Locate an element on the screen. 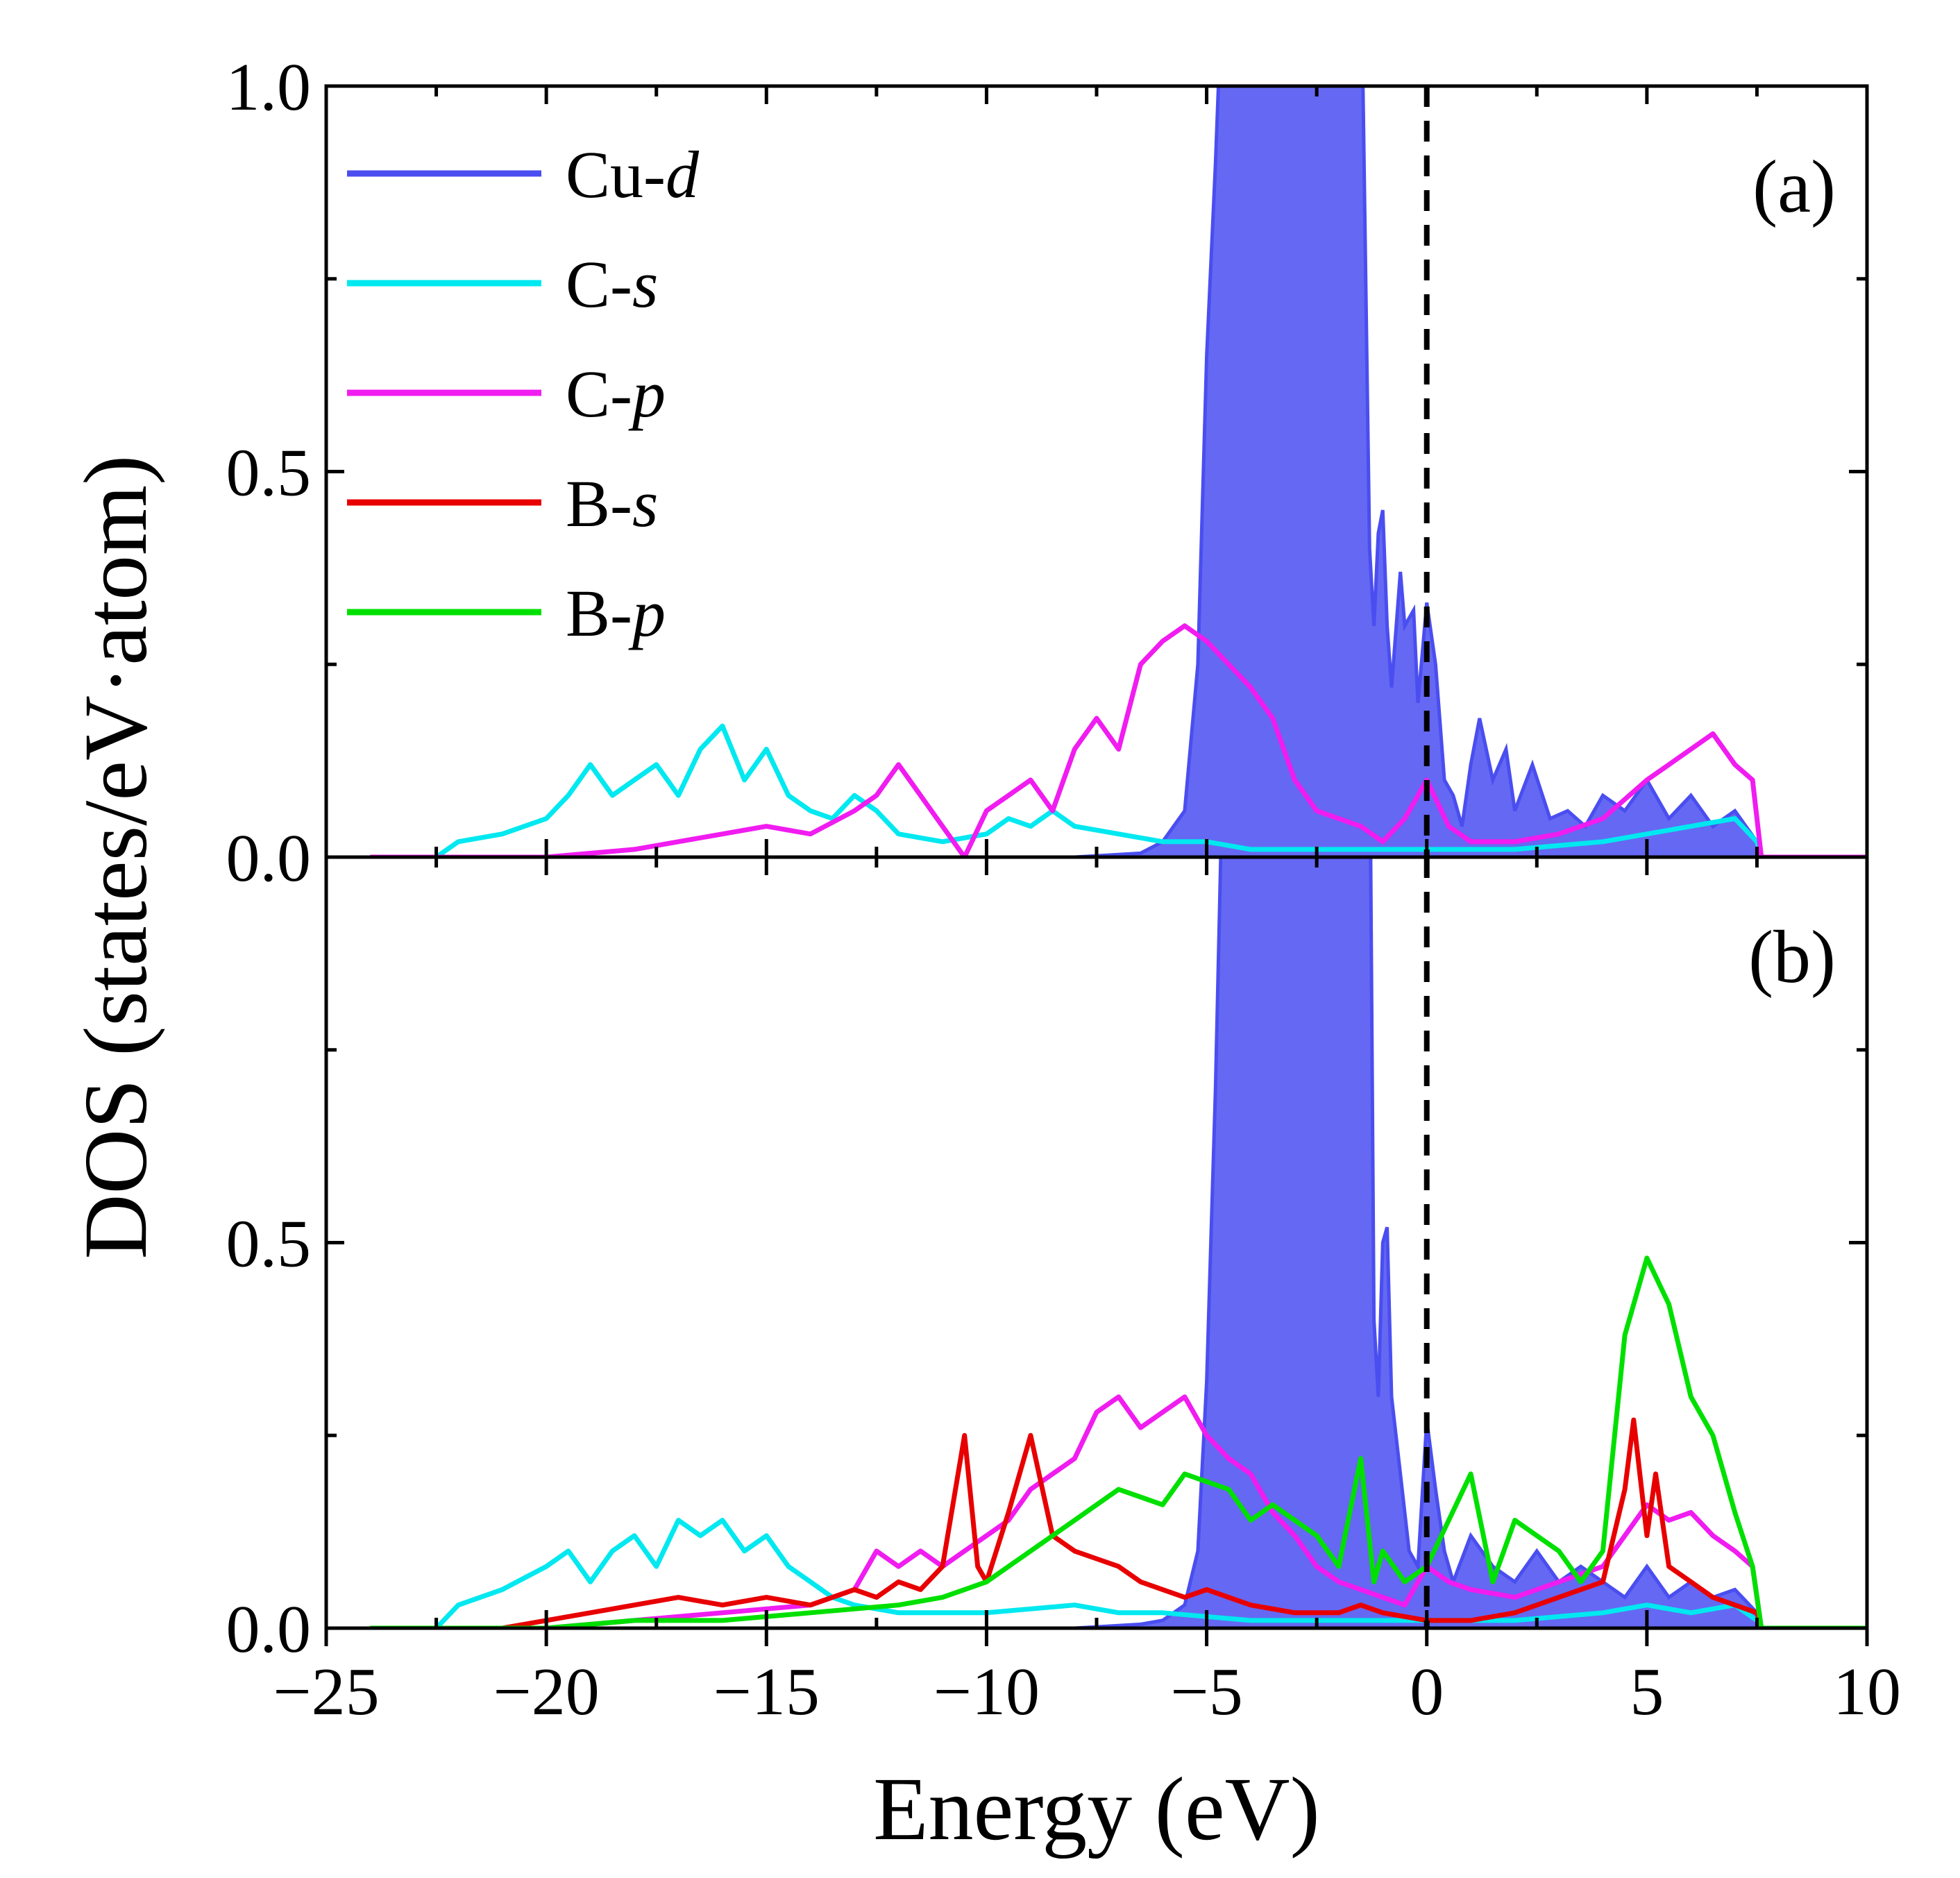 The height and width of the screenshot is (1878, 1960). x-tick-label: 0 is located at coordinates (1427, 1692).